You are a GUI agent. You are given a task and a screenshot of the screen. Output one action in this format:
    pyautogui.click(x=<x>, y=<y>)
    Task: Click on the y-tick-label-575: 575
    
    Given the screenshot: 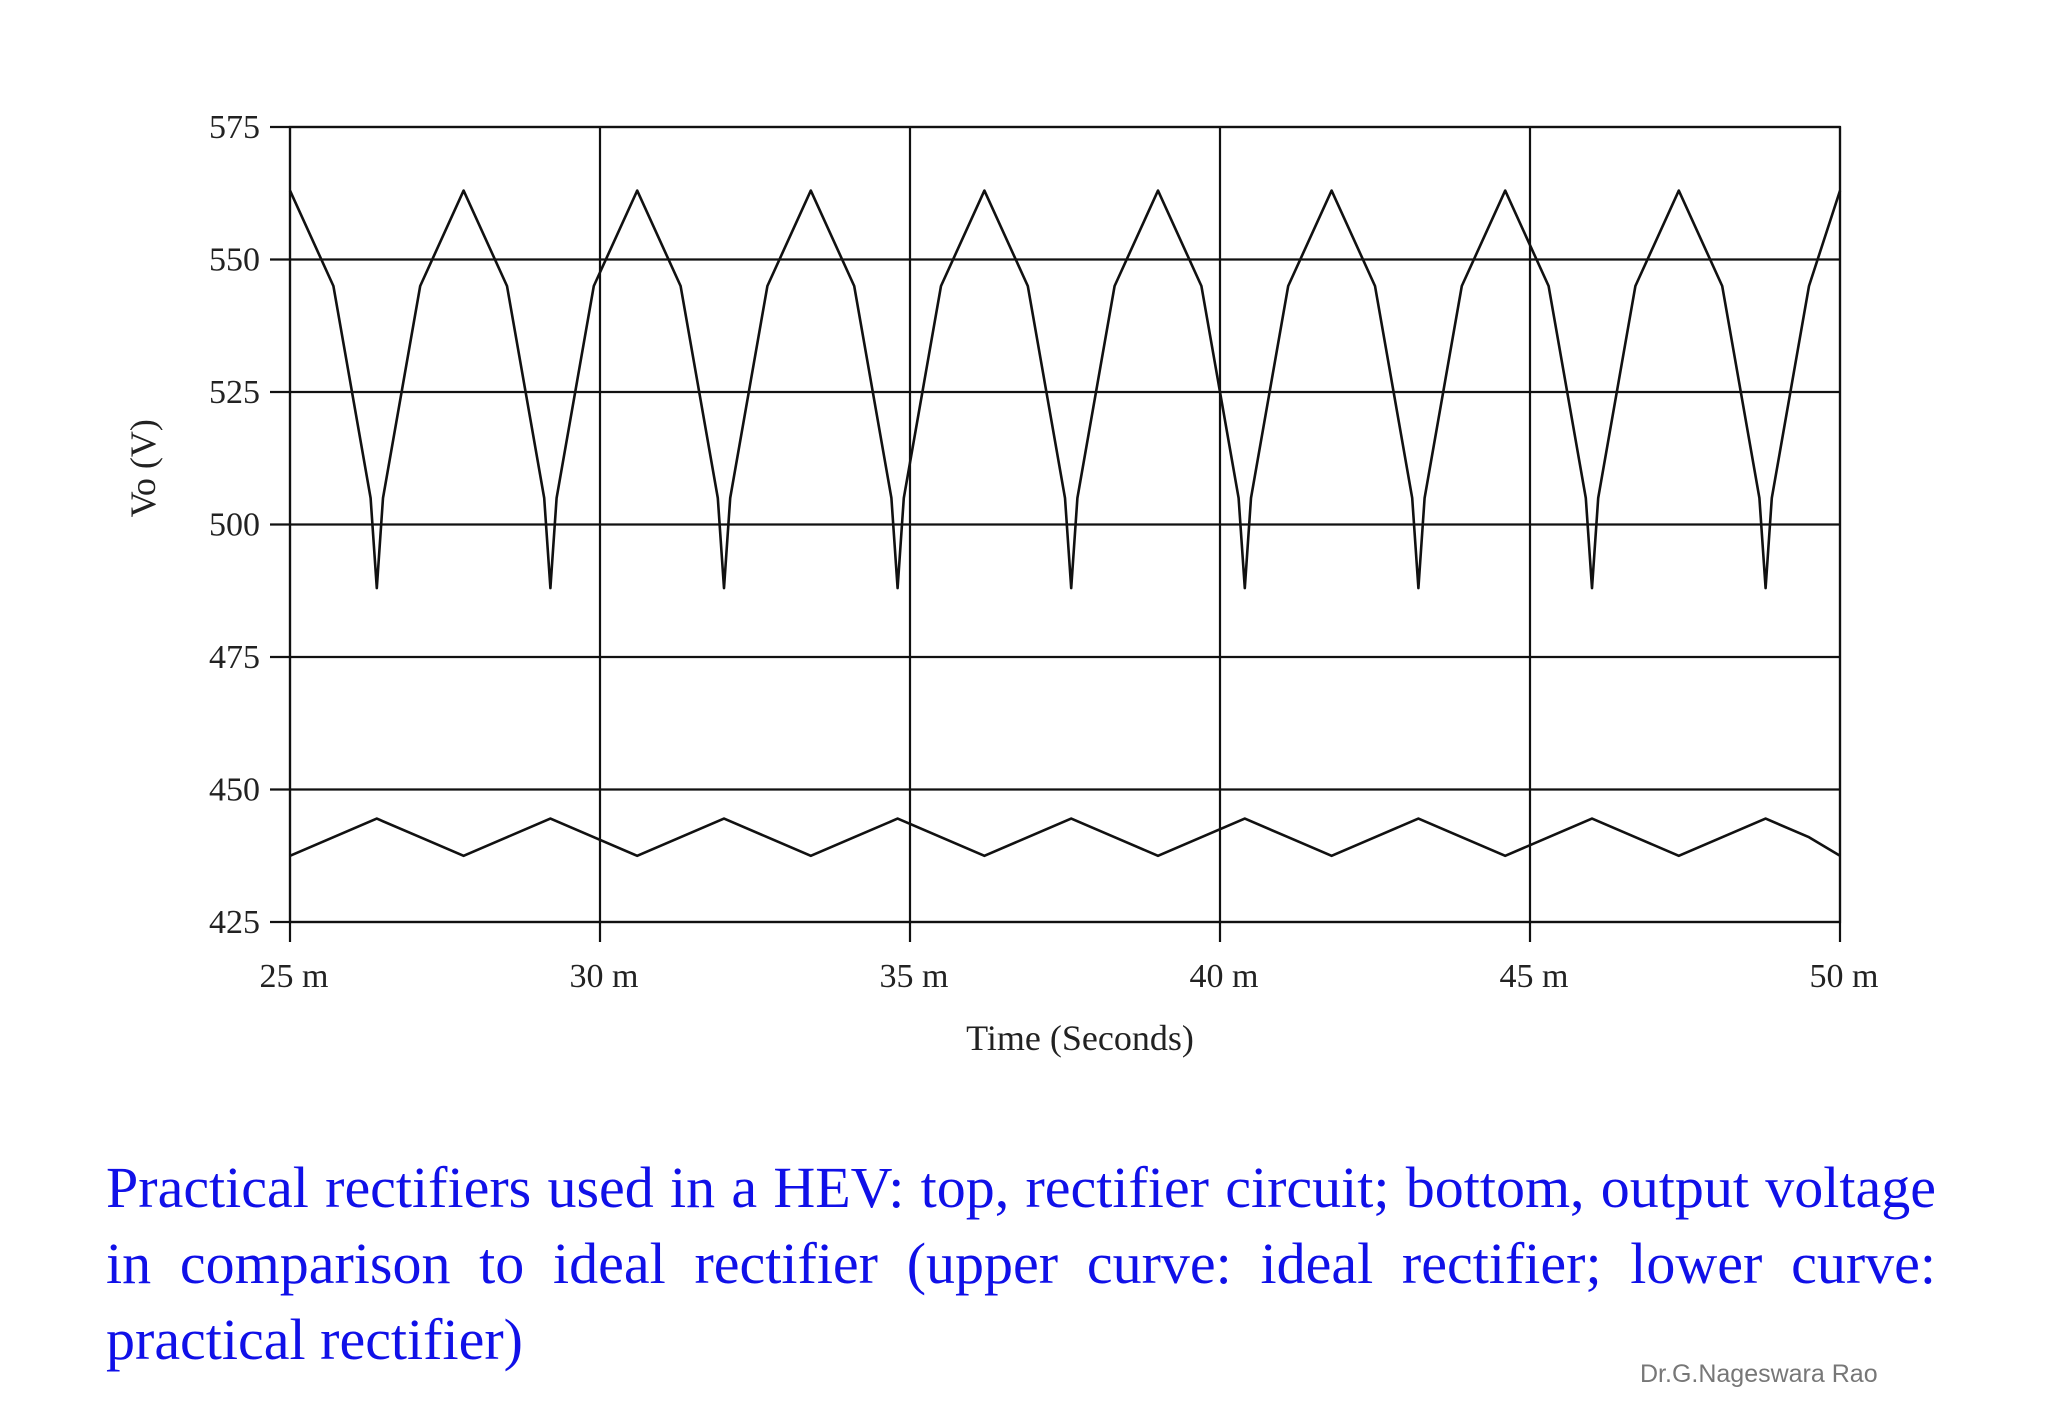 What is the action you would take?
    pyautogui.click(x=234, y=127)
    